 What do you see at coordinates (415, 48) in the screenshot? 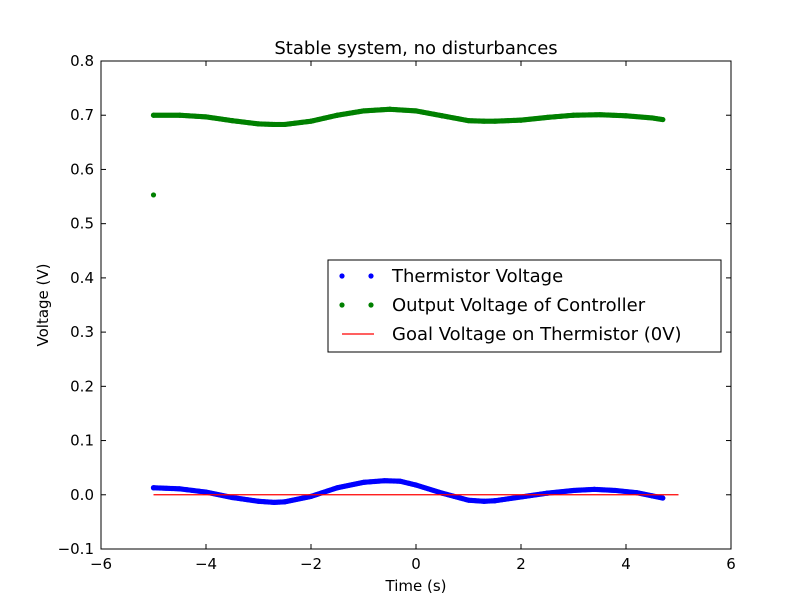
I see `chart-title: Stable system, no disturbances` at bounding box center [415, 48].